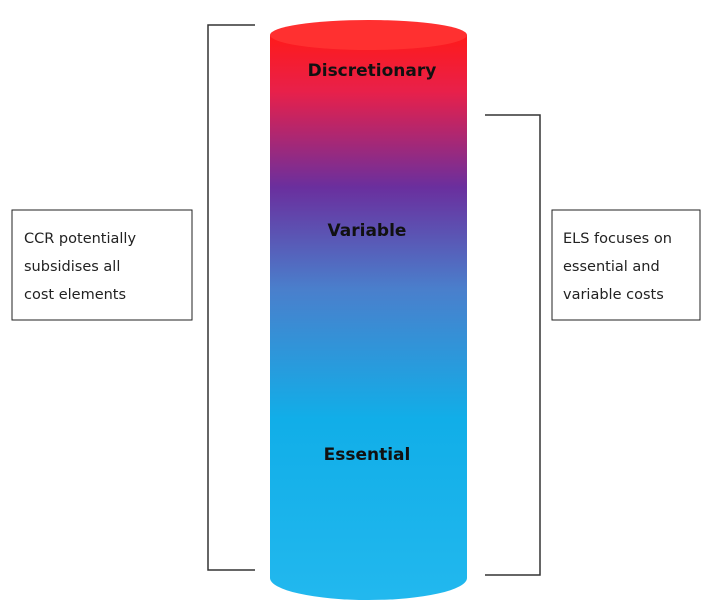 The width and height of the screenshot is (701, 608). Describe the element at coordinates (80, 239) in the screenshot. I see `note-line: CCR potentially` at that location.